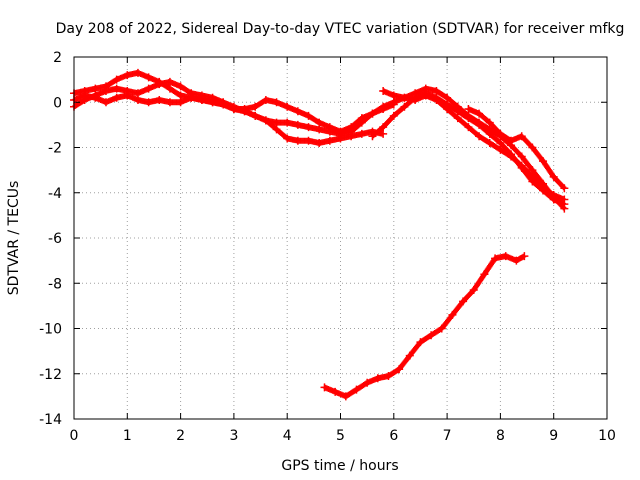 The image size is (640, 480). I want to click on y-axis-title: SDTVAR / TECUs, so click(14, 238).